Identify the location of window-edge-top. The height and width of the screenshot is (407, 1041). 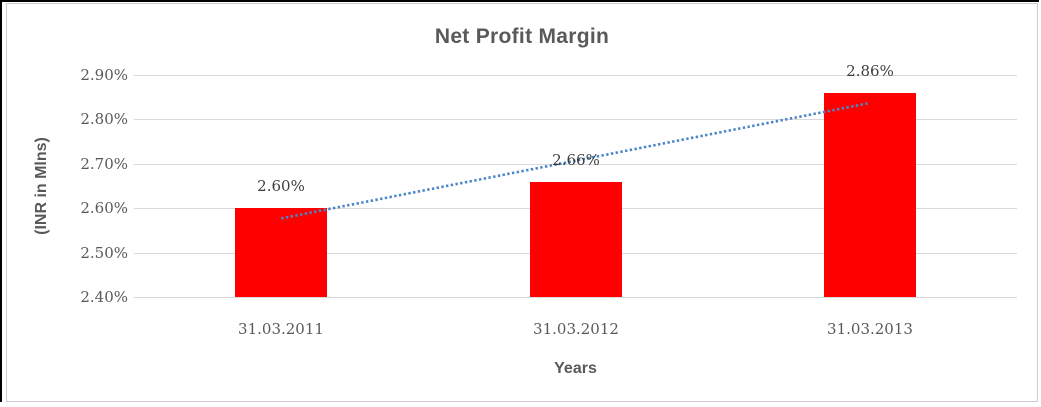
(519, 1).